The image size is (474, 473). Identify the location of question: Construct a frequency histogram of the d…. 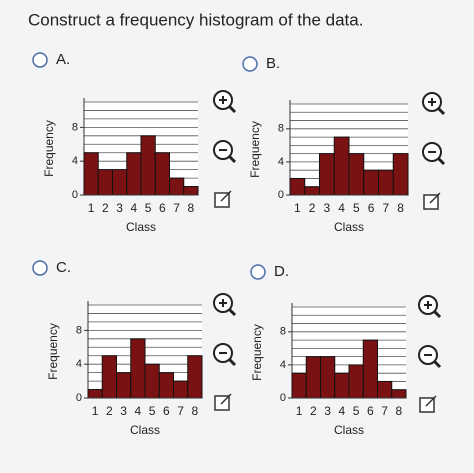
(195, 19).